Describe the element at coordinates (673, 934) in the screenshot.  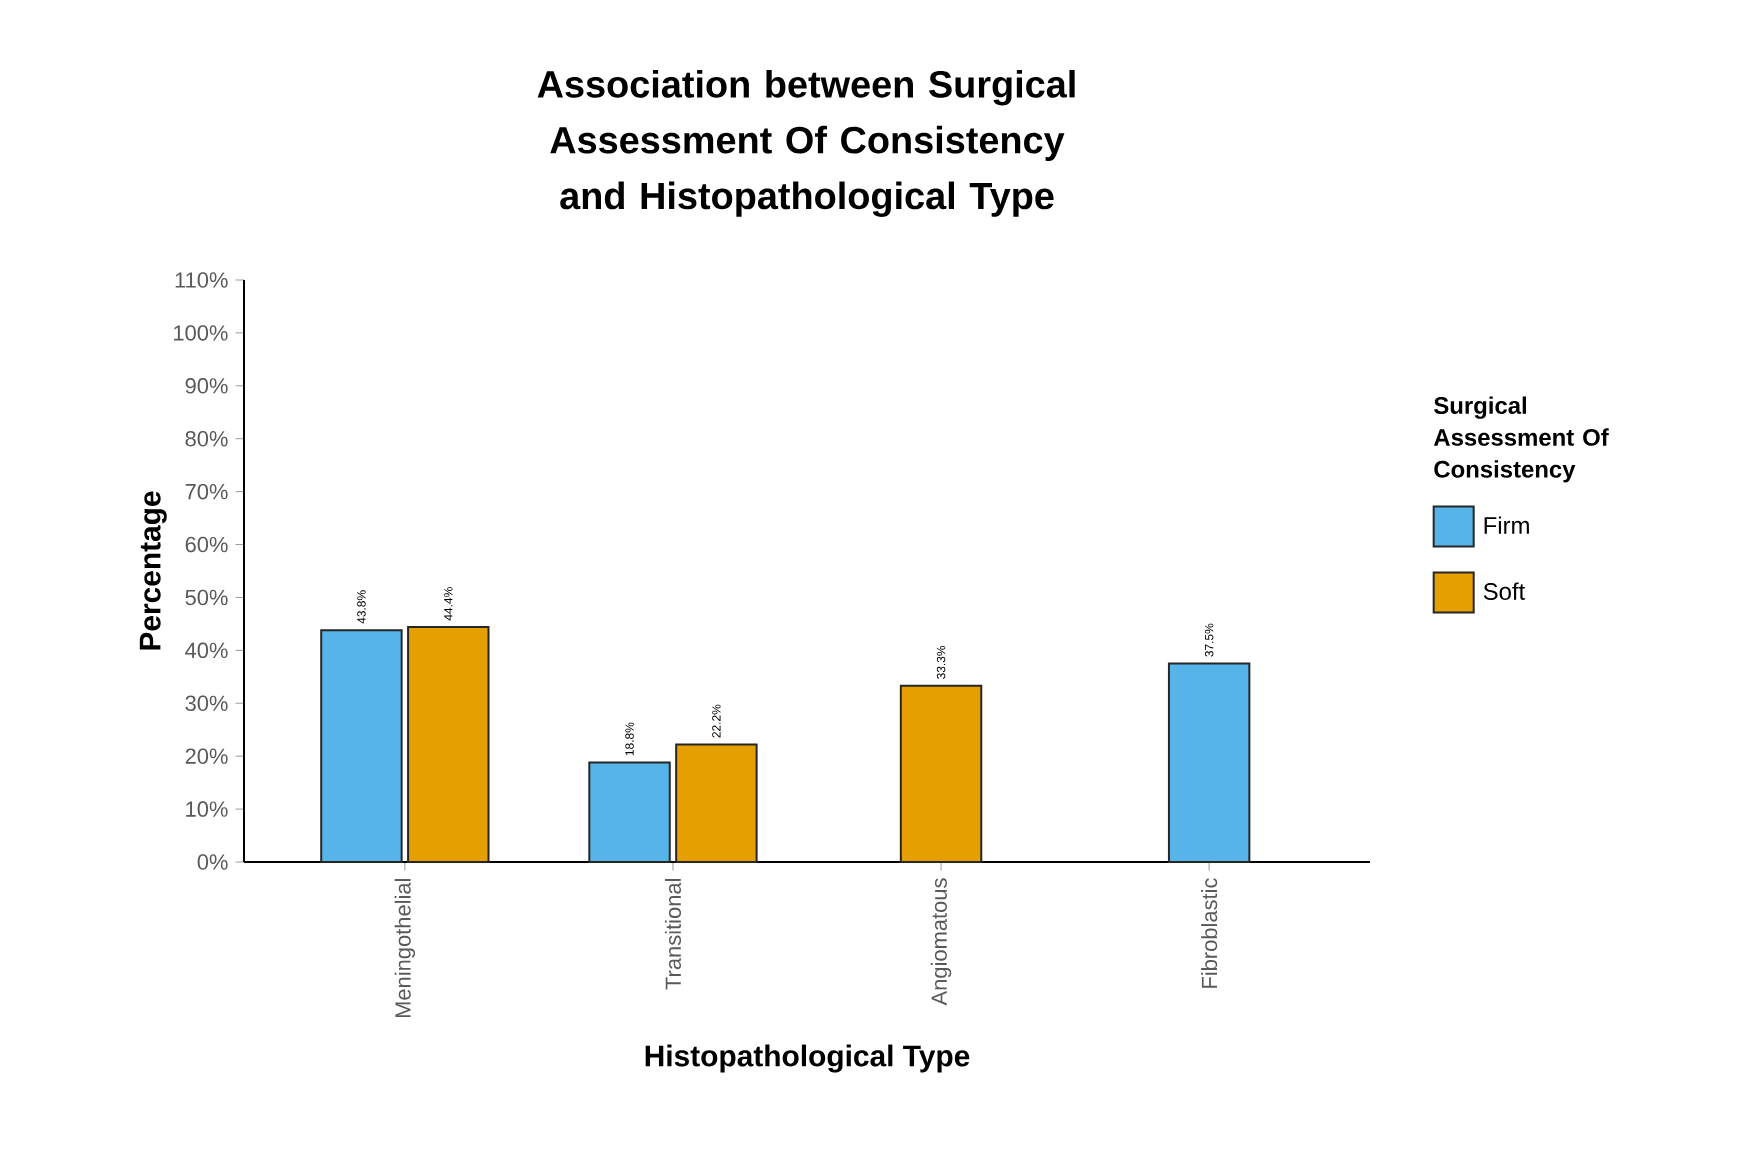
I see `x-tick-label: Transitional` at that location.